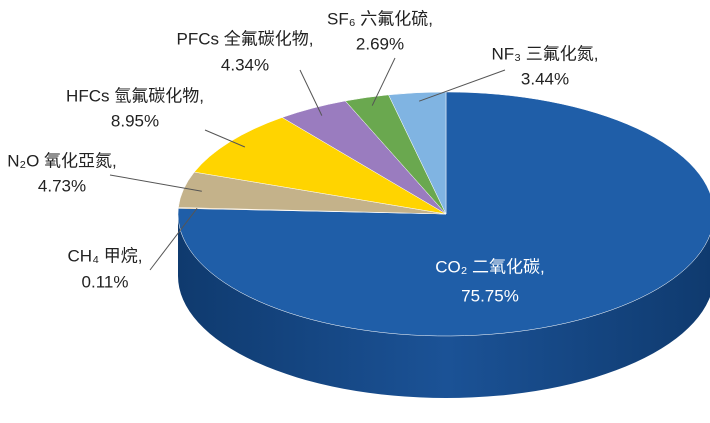 The height and width of the screenshot is (423, 710). Describe the element at coordinates (544, 53) in the screenshot. I see `slice-label: NF₃ 三氟化氮,` at that location.